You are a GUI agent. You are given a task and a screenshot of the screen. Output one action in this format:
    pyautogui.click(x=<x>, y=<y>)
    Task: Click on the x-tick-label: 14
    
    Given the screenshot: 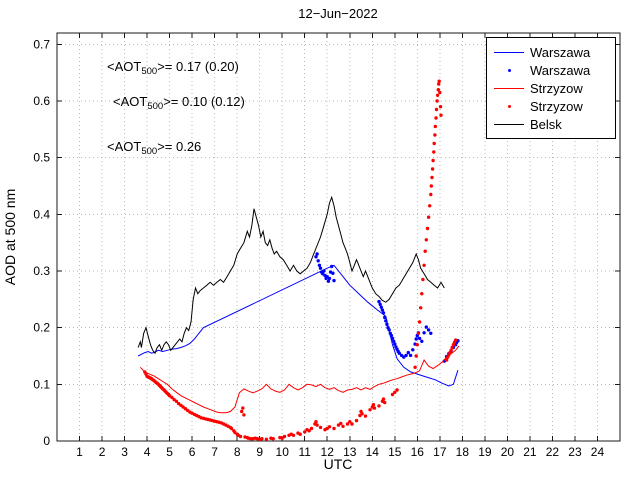 What is the action you would take?
    pyautogui.click(x=373, y=452)
    